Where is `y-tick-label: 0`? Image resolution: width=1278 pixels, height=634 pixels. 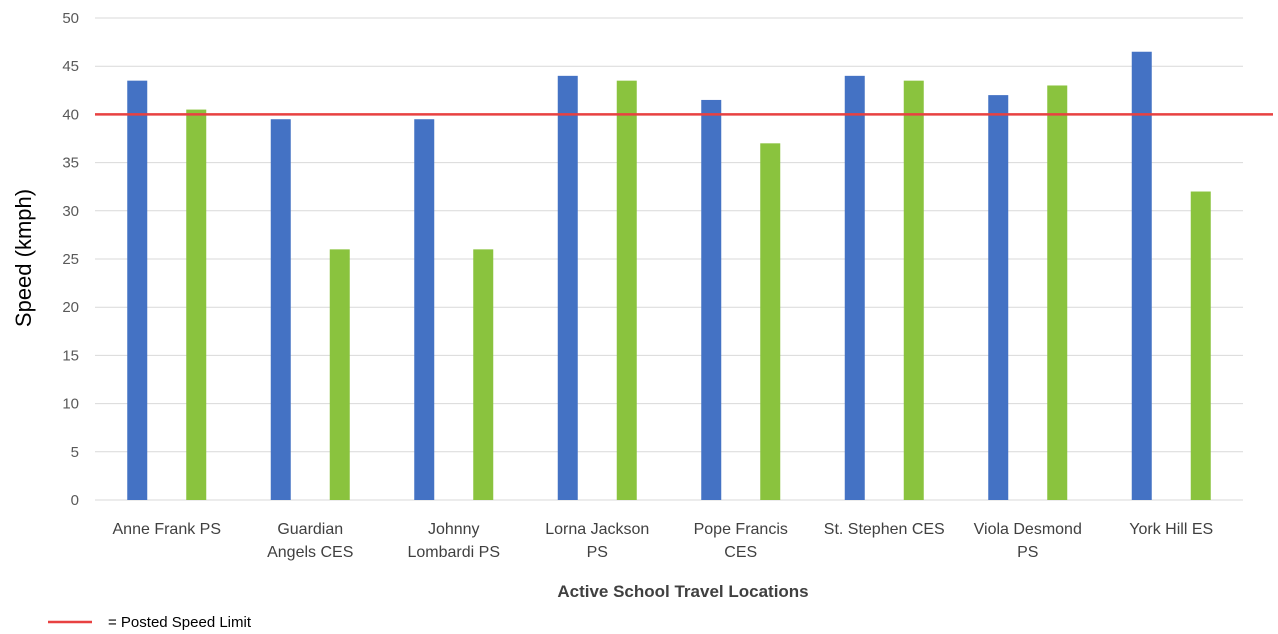
y-tick-label: 0 is located at coordinates (75, 500).